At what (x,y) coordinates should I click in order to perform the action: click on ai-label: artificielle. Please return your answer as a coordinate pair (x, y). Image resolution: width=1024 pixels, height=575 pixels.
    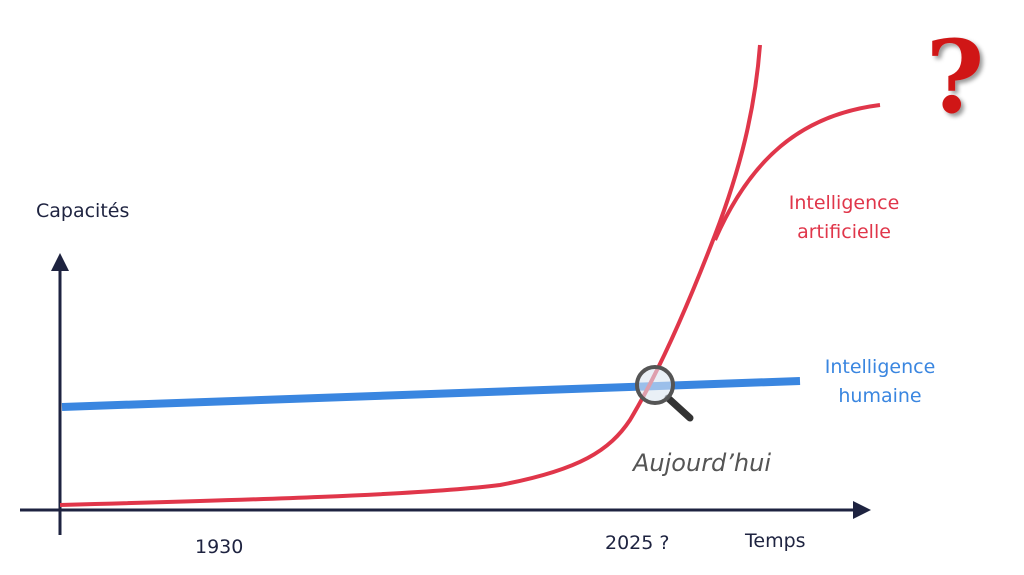
    Looking at the image, I should click on (844, 232).